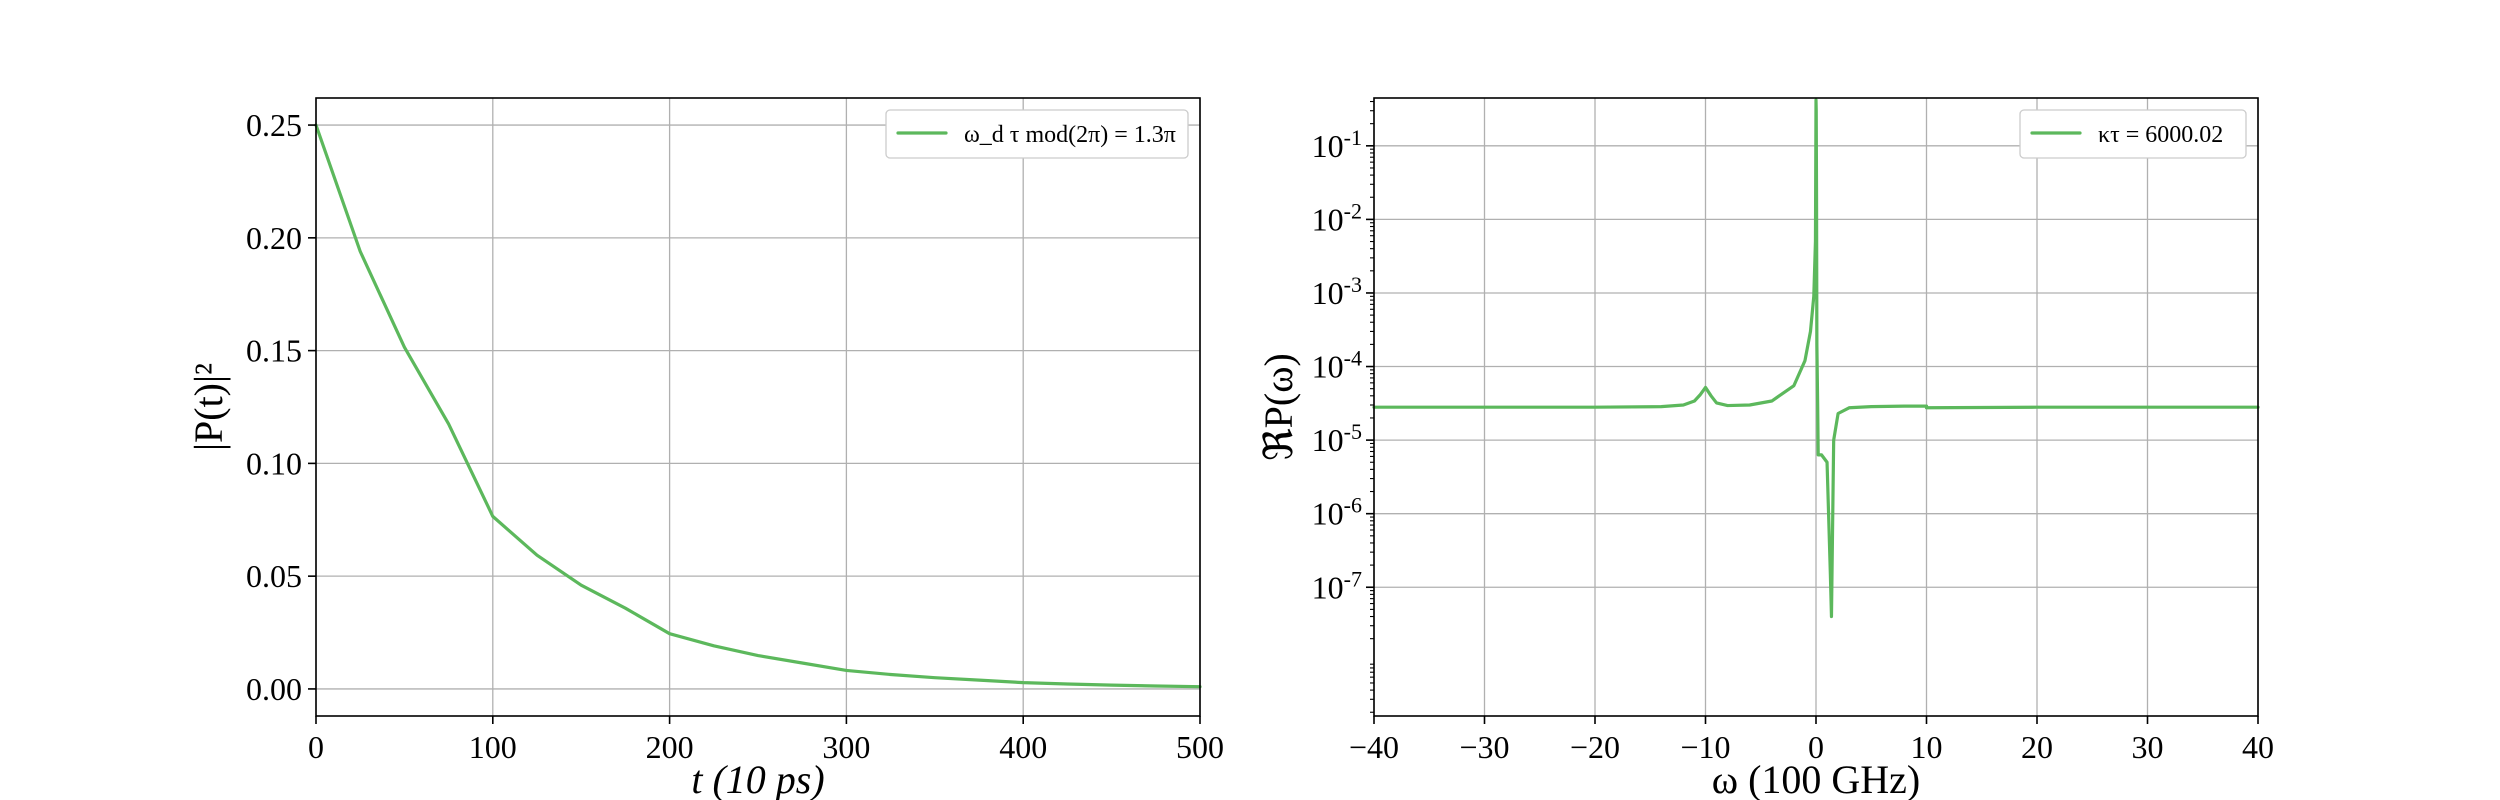 This screenshot has width=2500, height=800. Describe the element at coordinates (2258, 747) in the screenshot. I see `right-x-tick-label: 40` at that location.